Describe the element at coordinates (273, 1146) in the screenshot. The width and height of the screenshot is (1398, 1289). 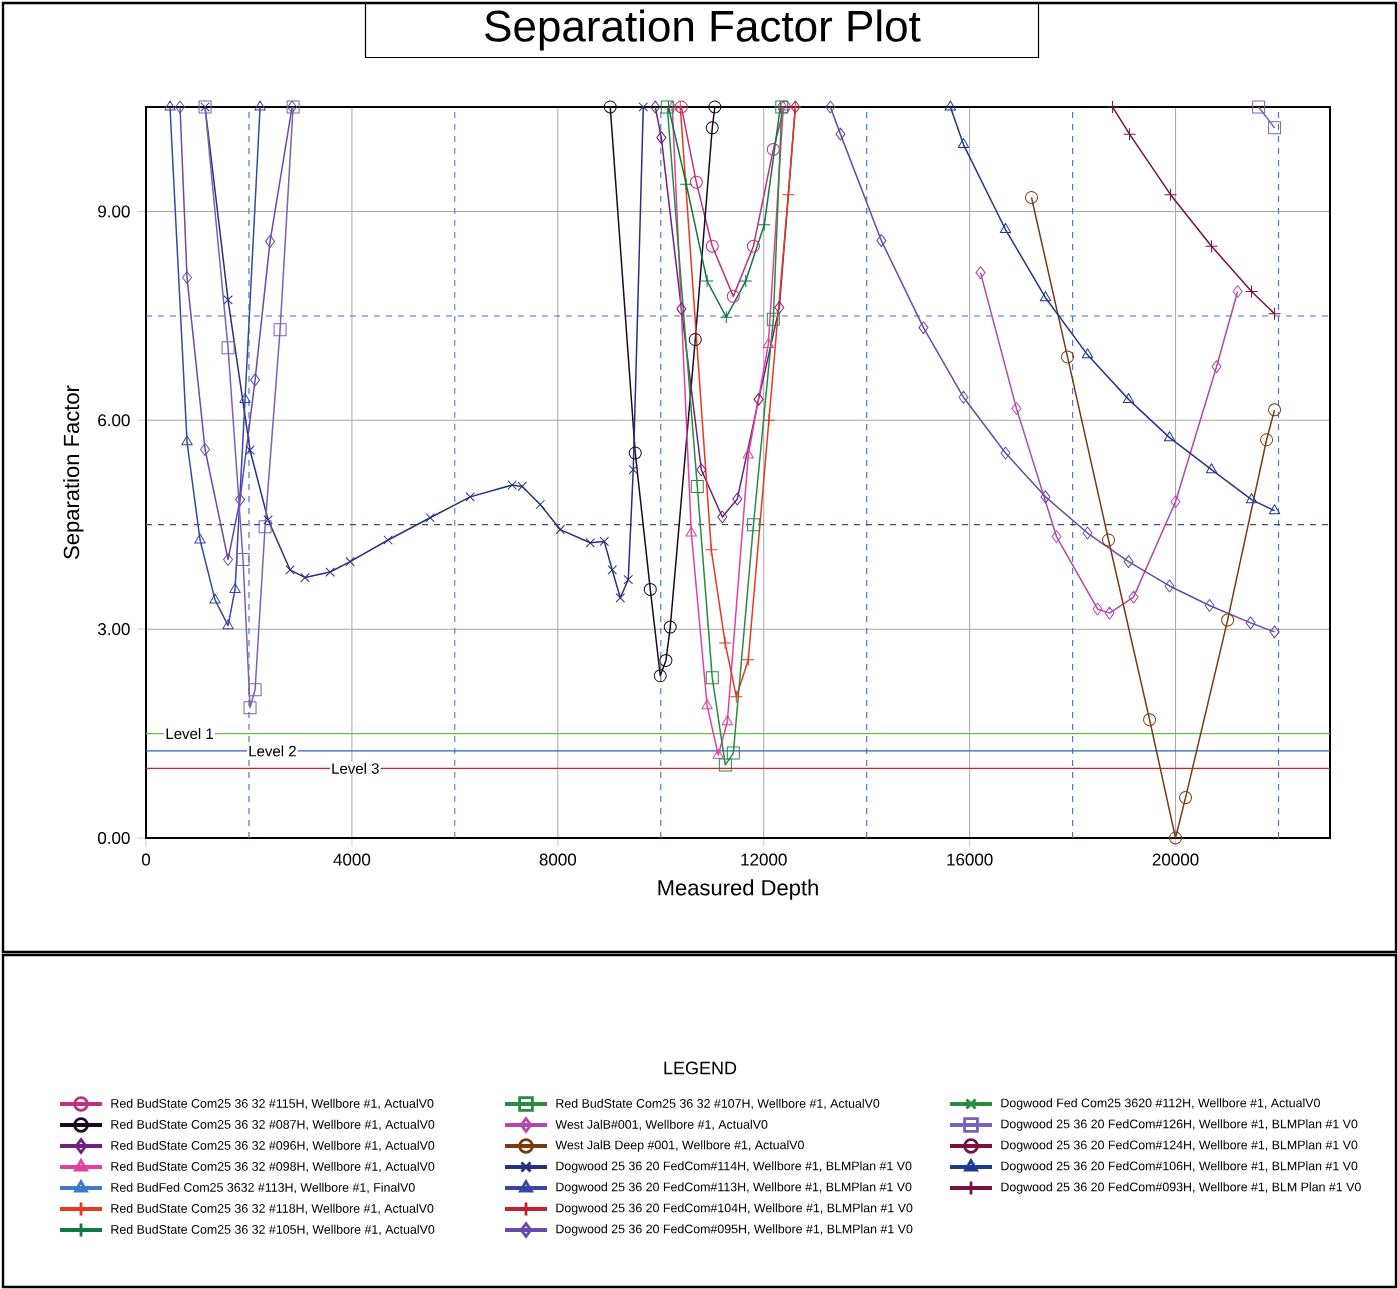
I see `legend-label: Red BudState Com25 36 32 #096H, Wellbore #1, ActualV0` at that location.